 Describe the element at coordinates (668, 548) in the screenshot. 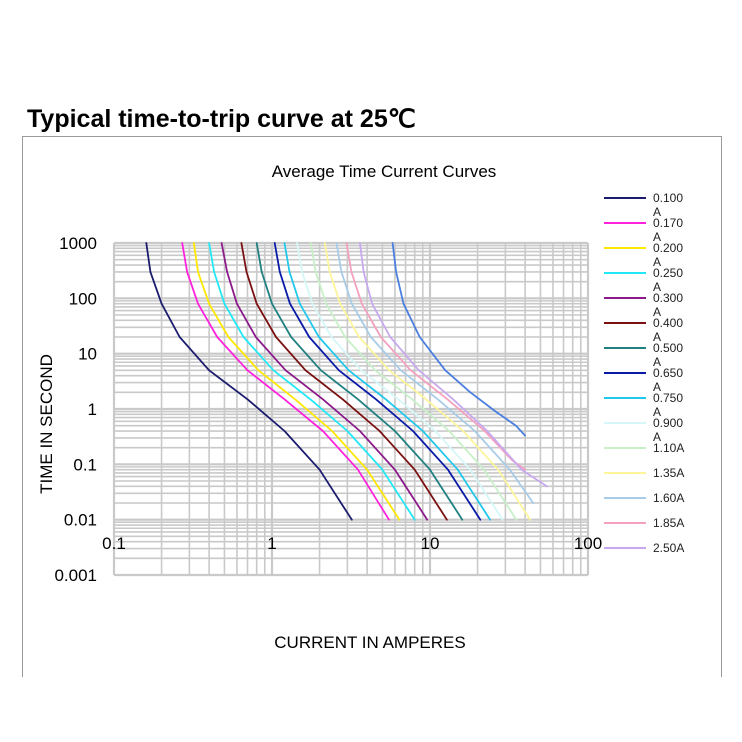

I see `legend-label: 2.50A` at that location.